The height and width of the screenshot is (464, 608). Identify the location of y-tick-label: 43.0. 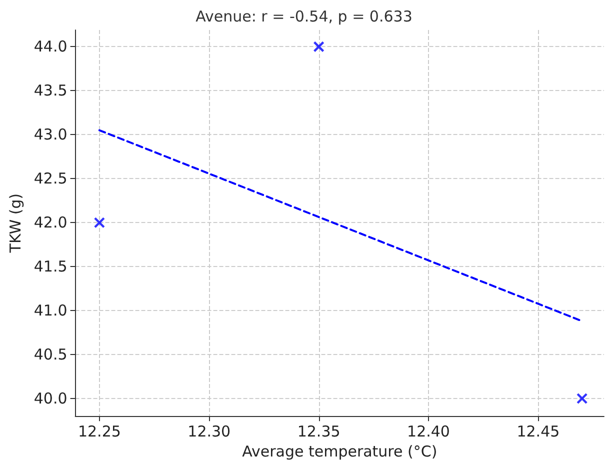
(51, 135).